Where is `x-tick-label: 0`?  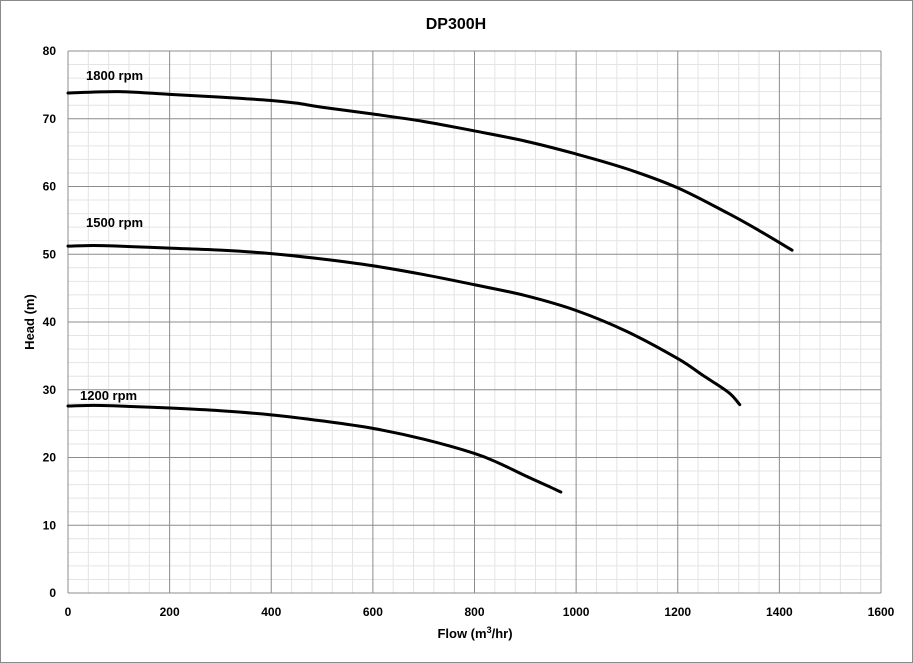 x-tick-label: 0 is located at coordinates (68, 612).